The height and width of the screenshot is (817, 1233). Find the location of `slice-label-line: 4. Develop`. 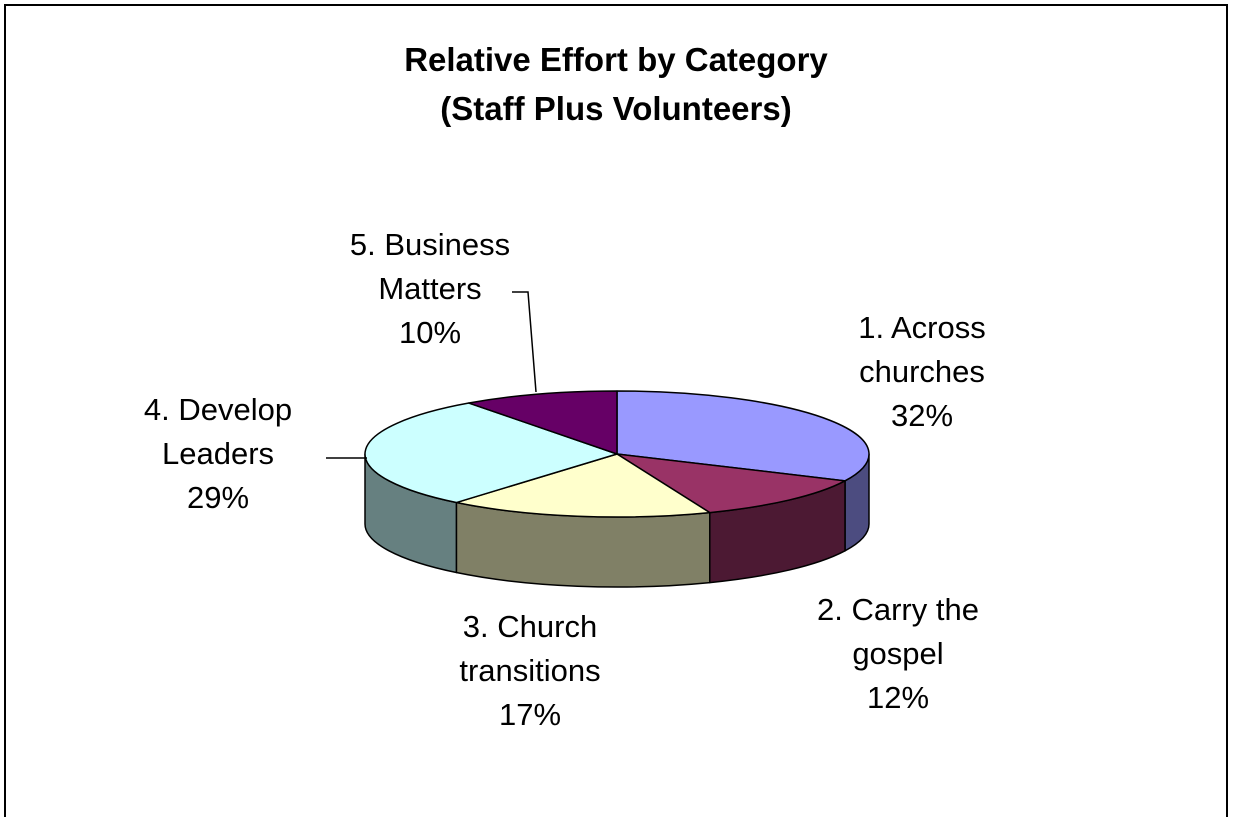

slice-label-line: 4. Develop is located at coordinates (218, 409).